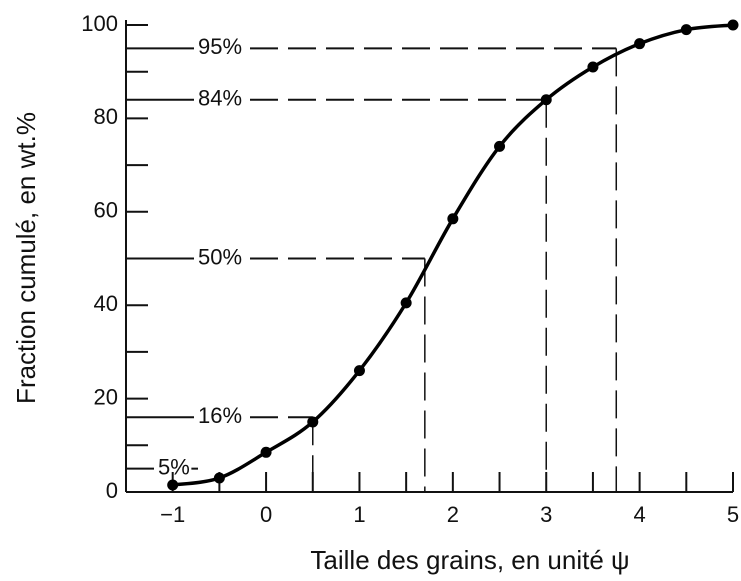 The width and height of the screenshot is (741, 581). What do you see at coordinates (112, 490) in the screenshot?
I see `y-tick-label: 0` at bounding box center [112, 490].